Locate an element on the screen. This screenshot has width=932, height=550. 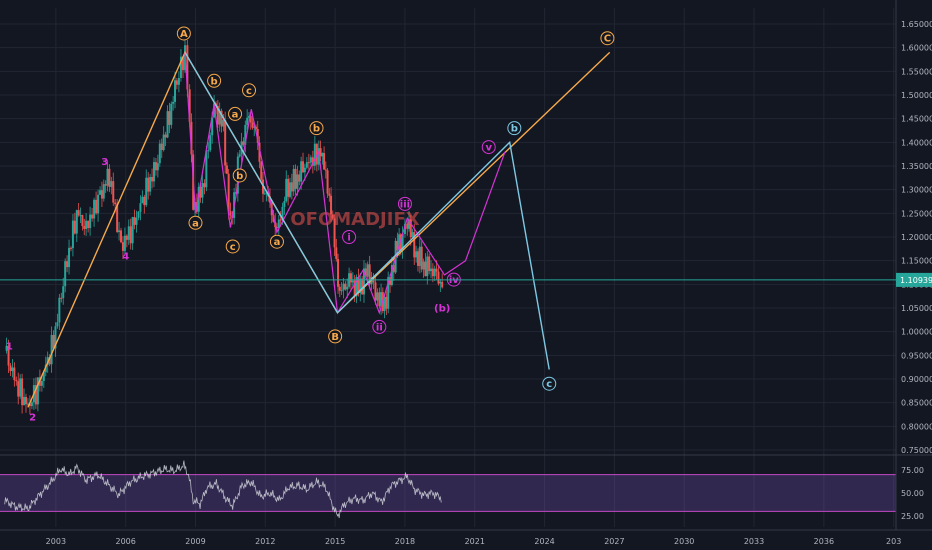
wave-label: c is located at coordinates (249, 91).